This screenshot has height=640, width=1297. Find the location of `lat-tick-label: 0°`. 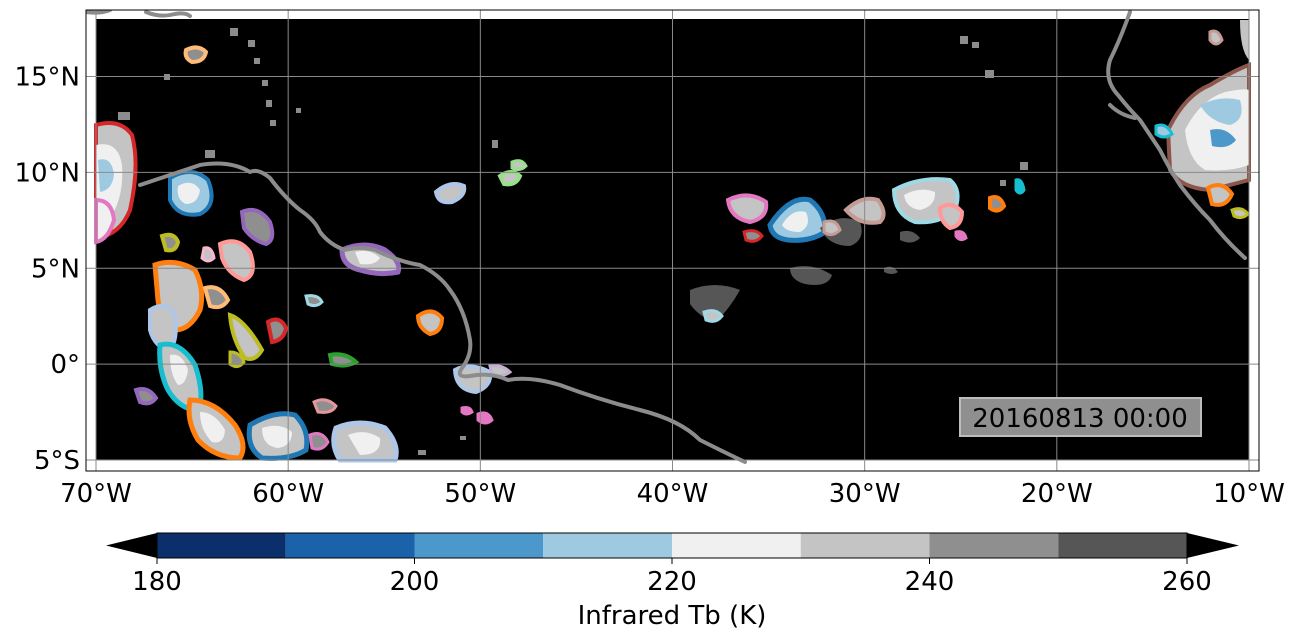

lat-tick-label: 0° is located at coordinates (65, 365).